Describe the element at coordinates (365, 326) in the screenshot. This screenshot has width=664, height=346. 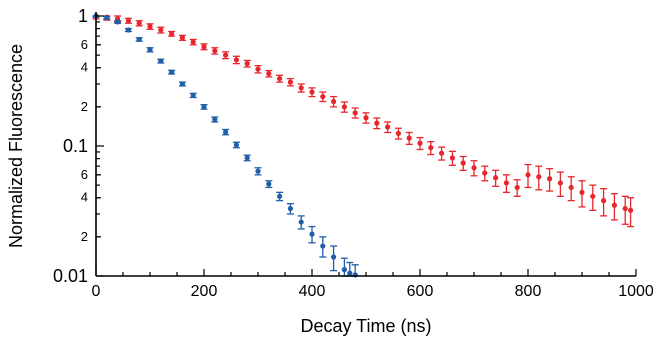
I see `x-axis-label: Decay Time (ns)` at that location.